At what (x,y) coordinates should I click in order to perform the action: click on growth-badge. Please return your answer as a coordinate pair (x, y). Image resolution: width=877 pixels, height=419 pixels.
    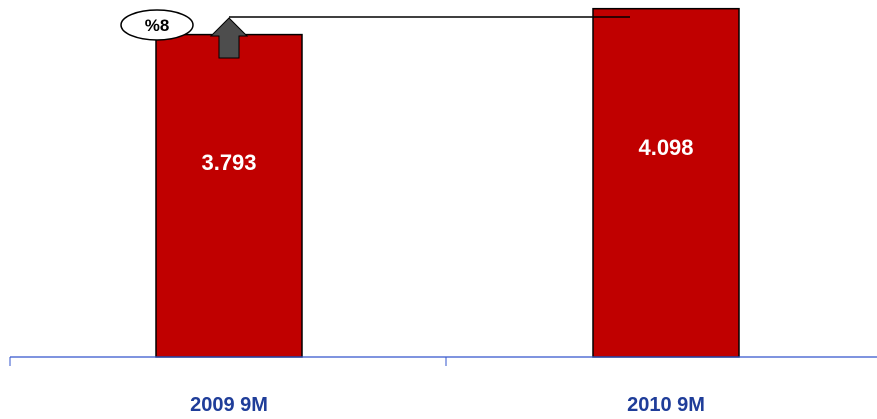
    Looking at the image, I should click on (157, 25).